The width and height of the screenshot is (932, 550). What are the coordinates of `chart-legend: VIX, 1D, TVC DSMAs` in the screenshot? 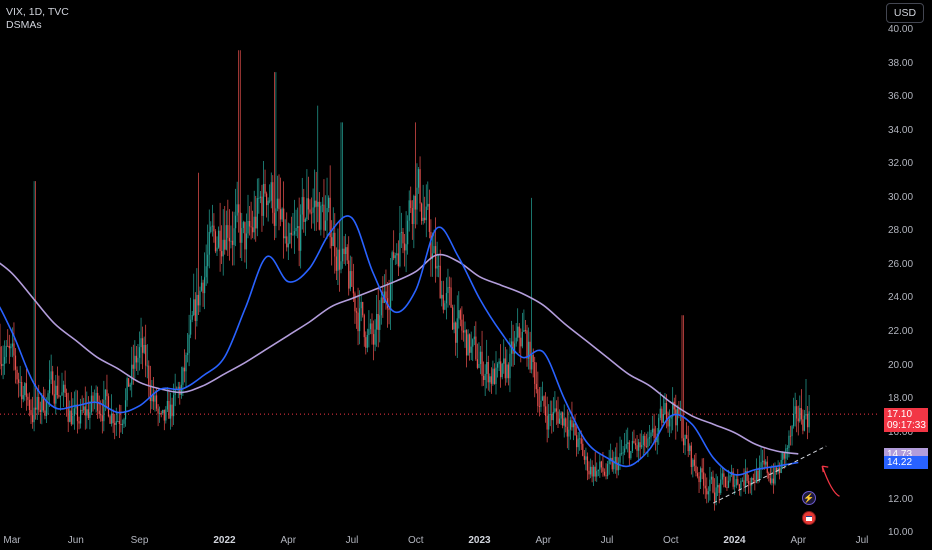 It's located at (37, 19).